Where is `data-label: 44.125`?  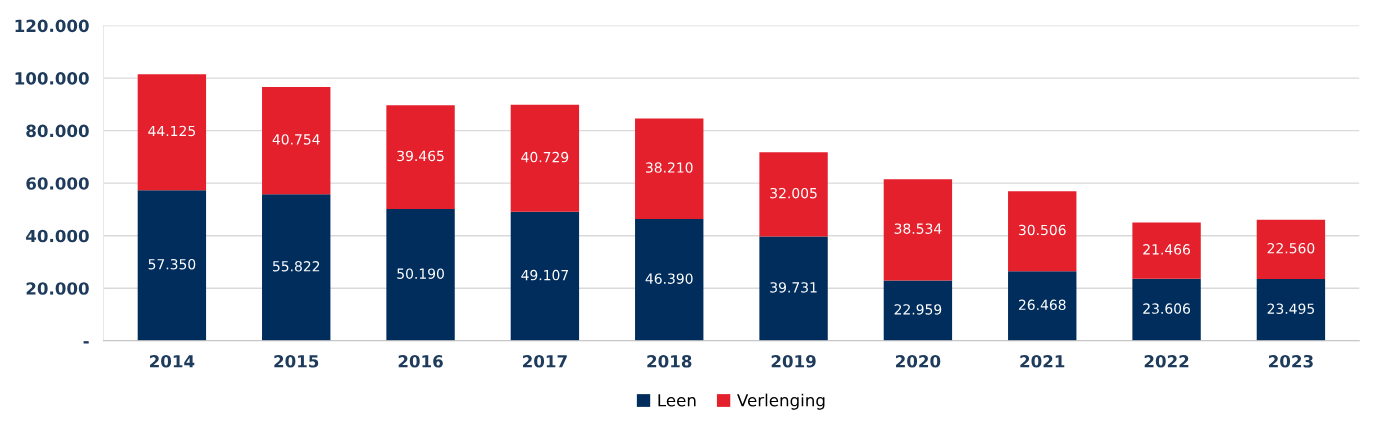
data-label: 44.125 is located at coordinates (171, 131).